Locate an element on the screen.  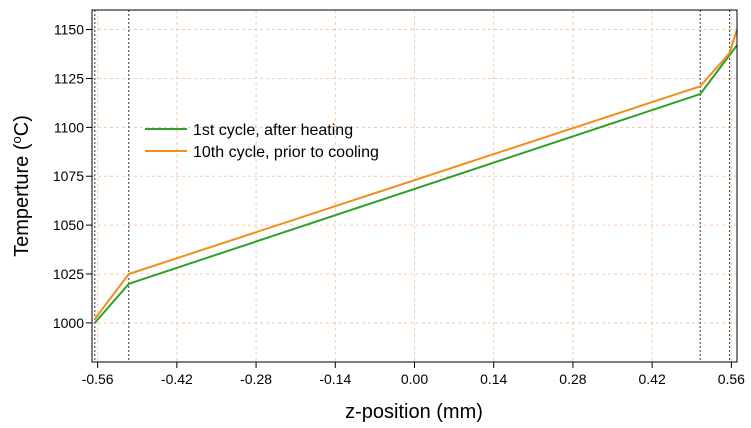
y-axis: 1000 1025 1050 1075 1100 1125 1150 is located at coordinates (72, 176).